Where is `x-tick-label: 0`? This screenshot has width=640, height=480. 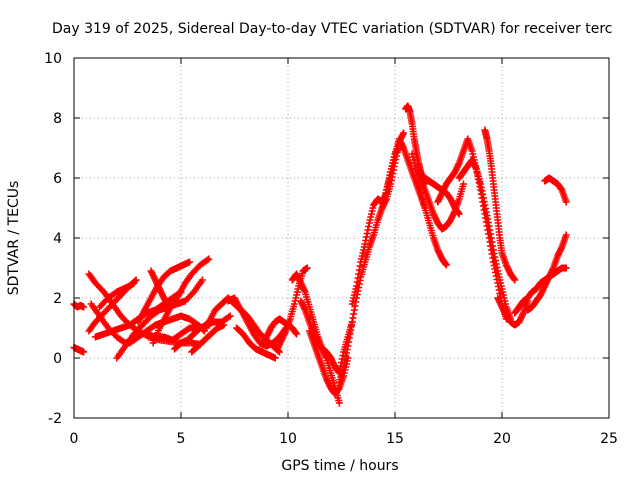
x-tick-label: 0 is located at coordinates (74, 439).